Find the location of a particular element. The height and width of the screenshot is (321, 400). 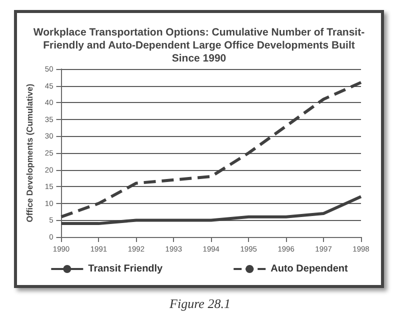

caption: Figure 28.1 is located at coordinates (200, 304).